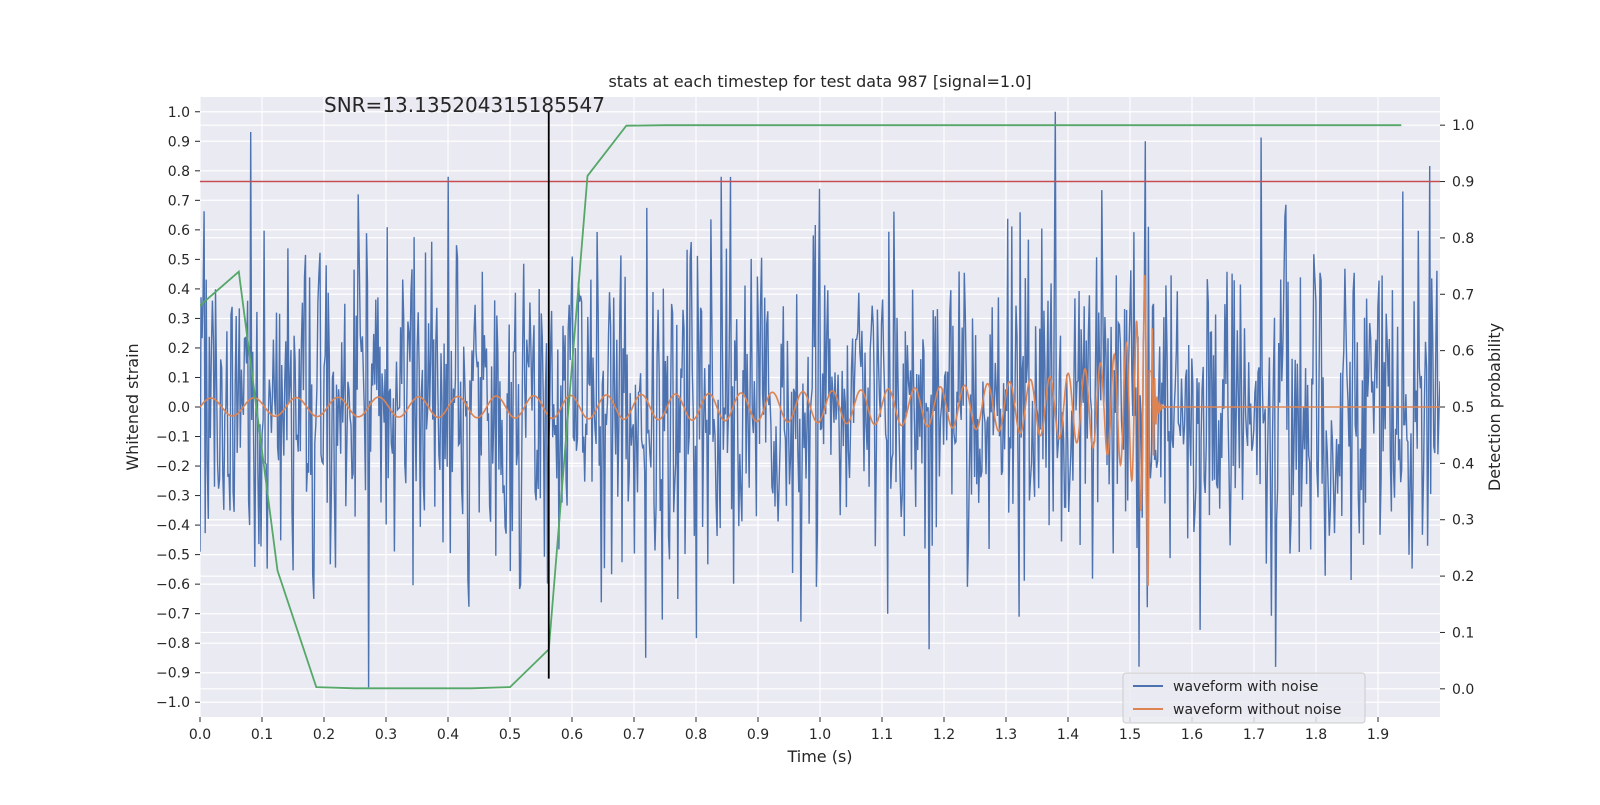  Describe the element at coordinates (132, 406) in the screenshot. I see `y-axis-label-left: Whitened strain` at that location.